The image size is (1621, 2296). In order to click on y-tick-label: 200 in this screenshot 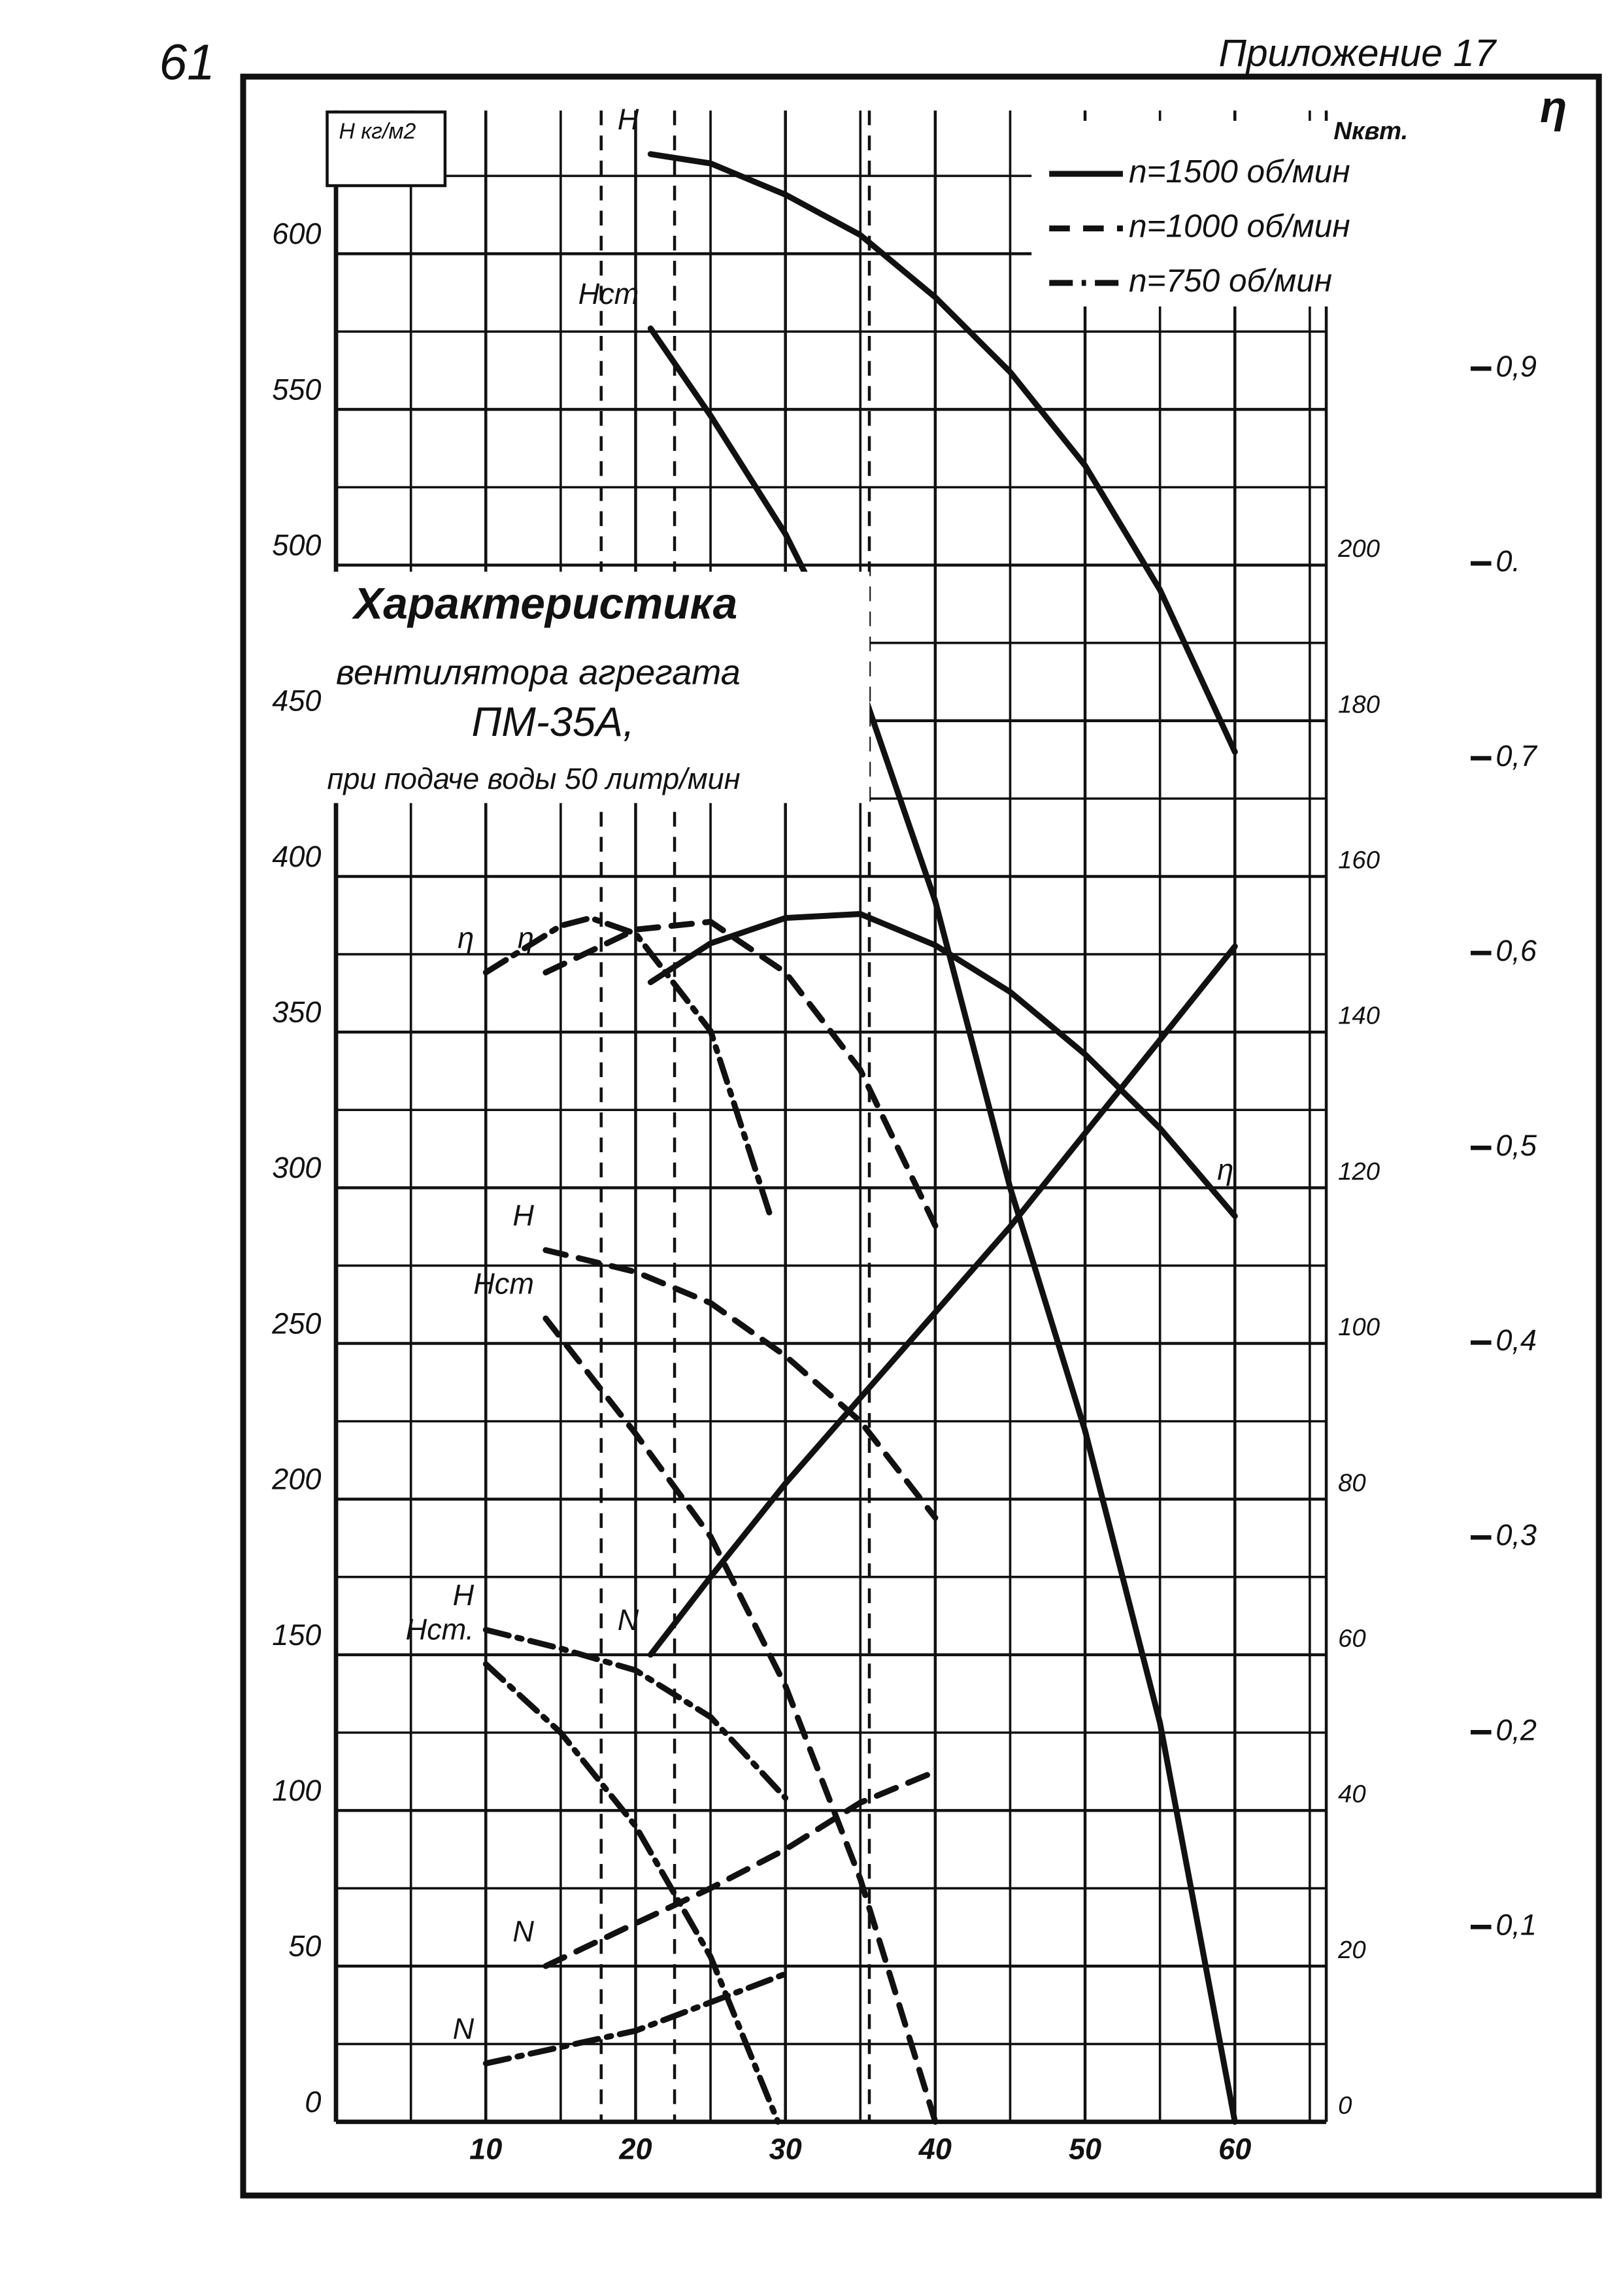, I will do `click(296, 1479)`.